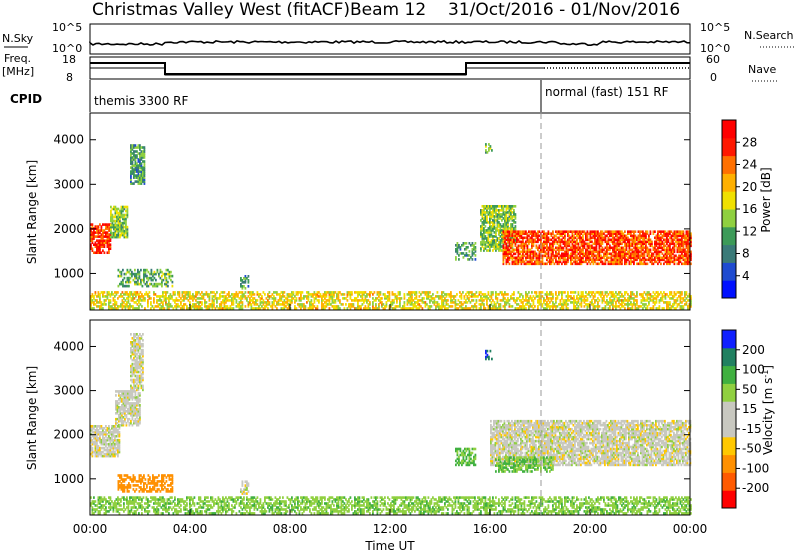  I want to click on cpid-segment-themis: themis 3300 RF, so click(141, 101).